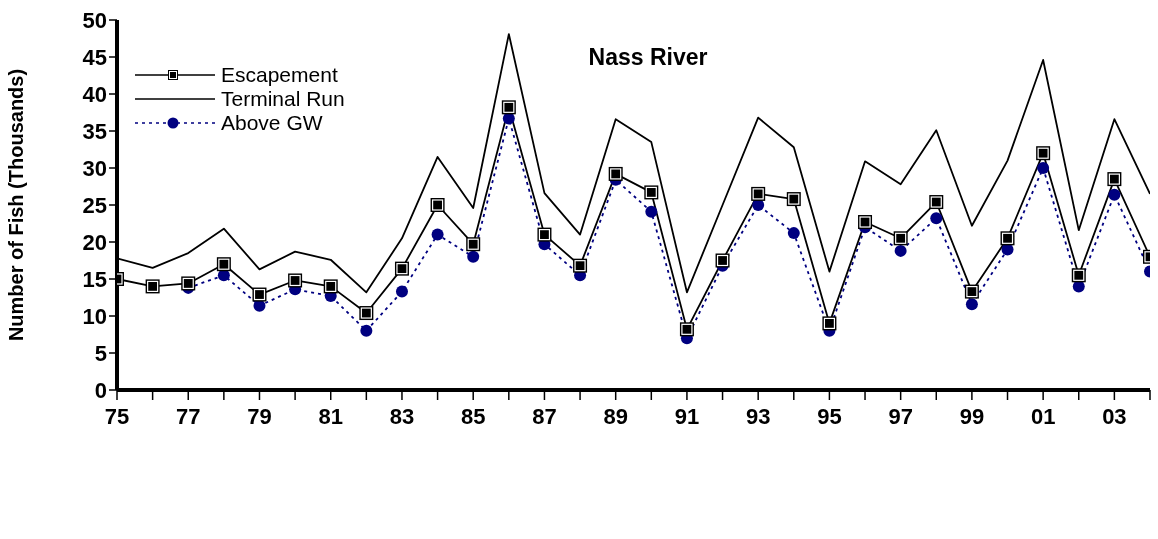  What do you see at coordinates (94, 131) in the screenshot?
I see `y-tick-label: 35` at bounding box center [94, 131].